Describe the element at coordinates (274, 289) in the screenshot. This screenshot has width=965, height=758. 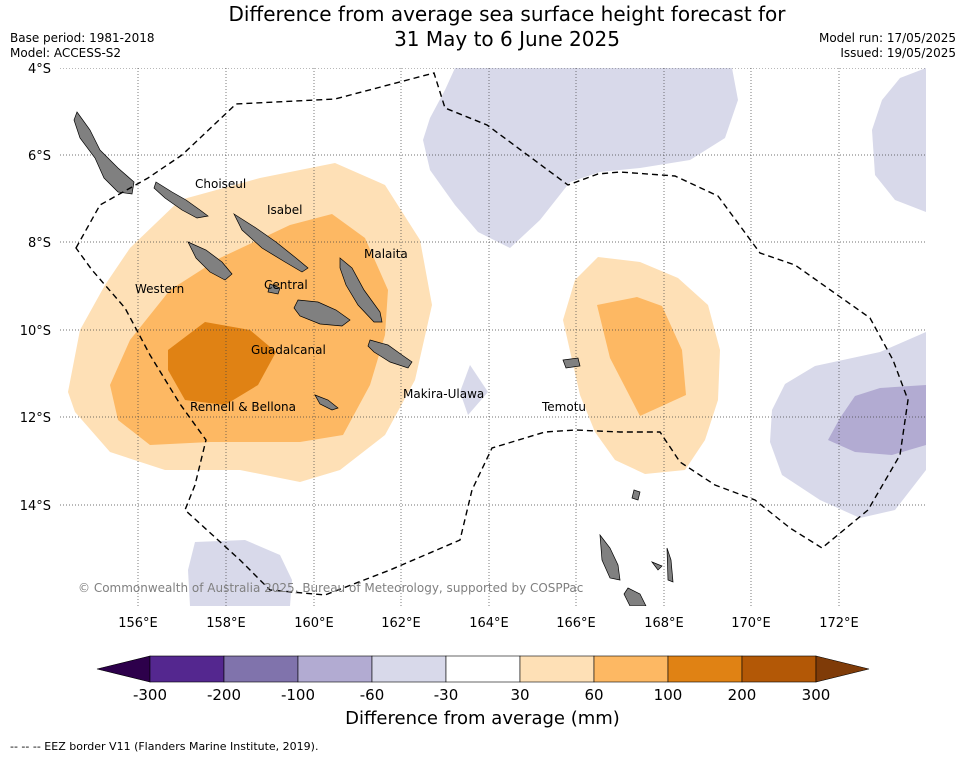
I see `island-central` at that location.